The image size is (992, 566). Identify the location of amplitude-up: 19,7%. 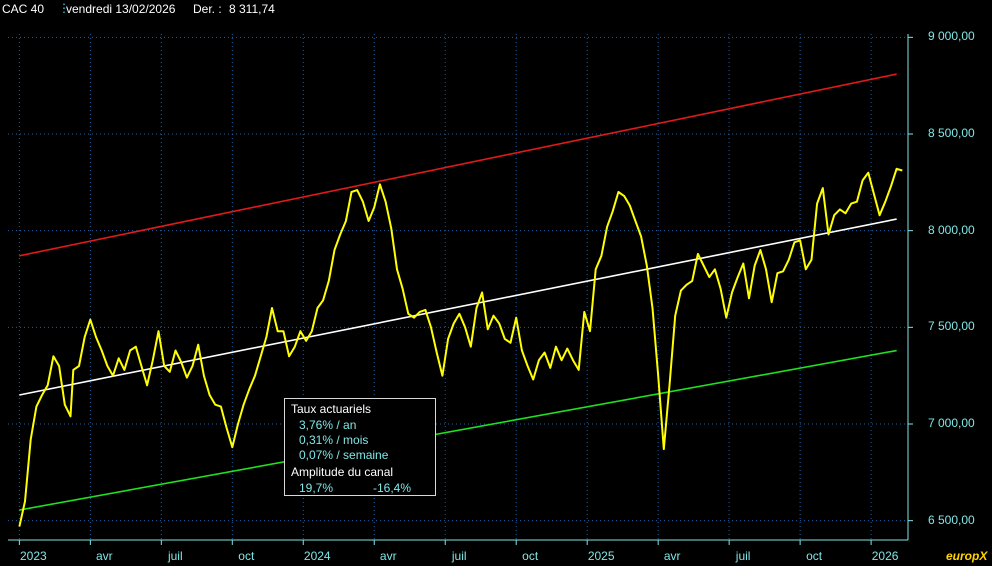
(316, 488).